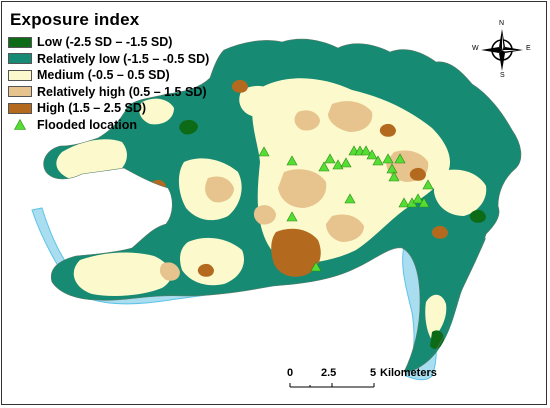 The image size is (550, 408). I want to click on triangle-icon, so click(20, 125).